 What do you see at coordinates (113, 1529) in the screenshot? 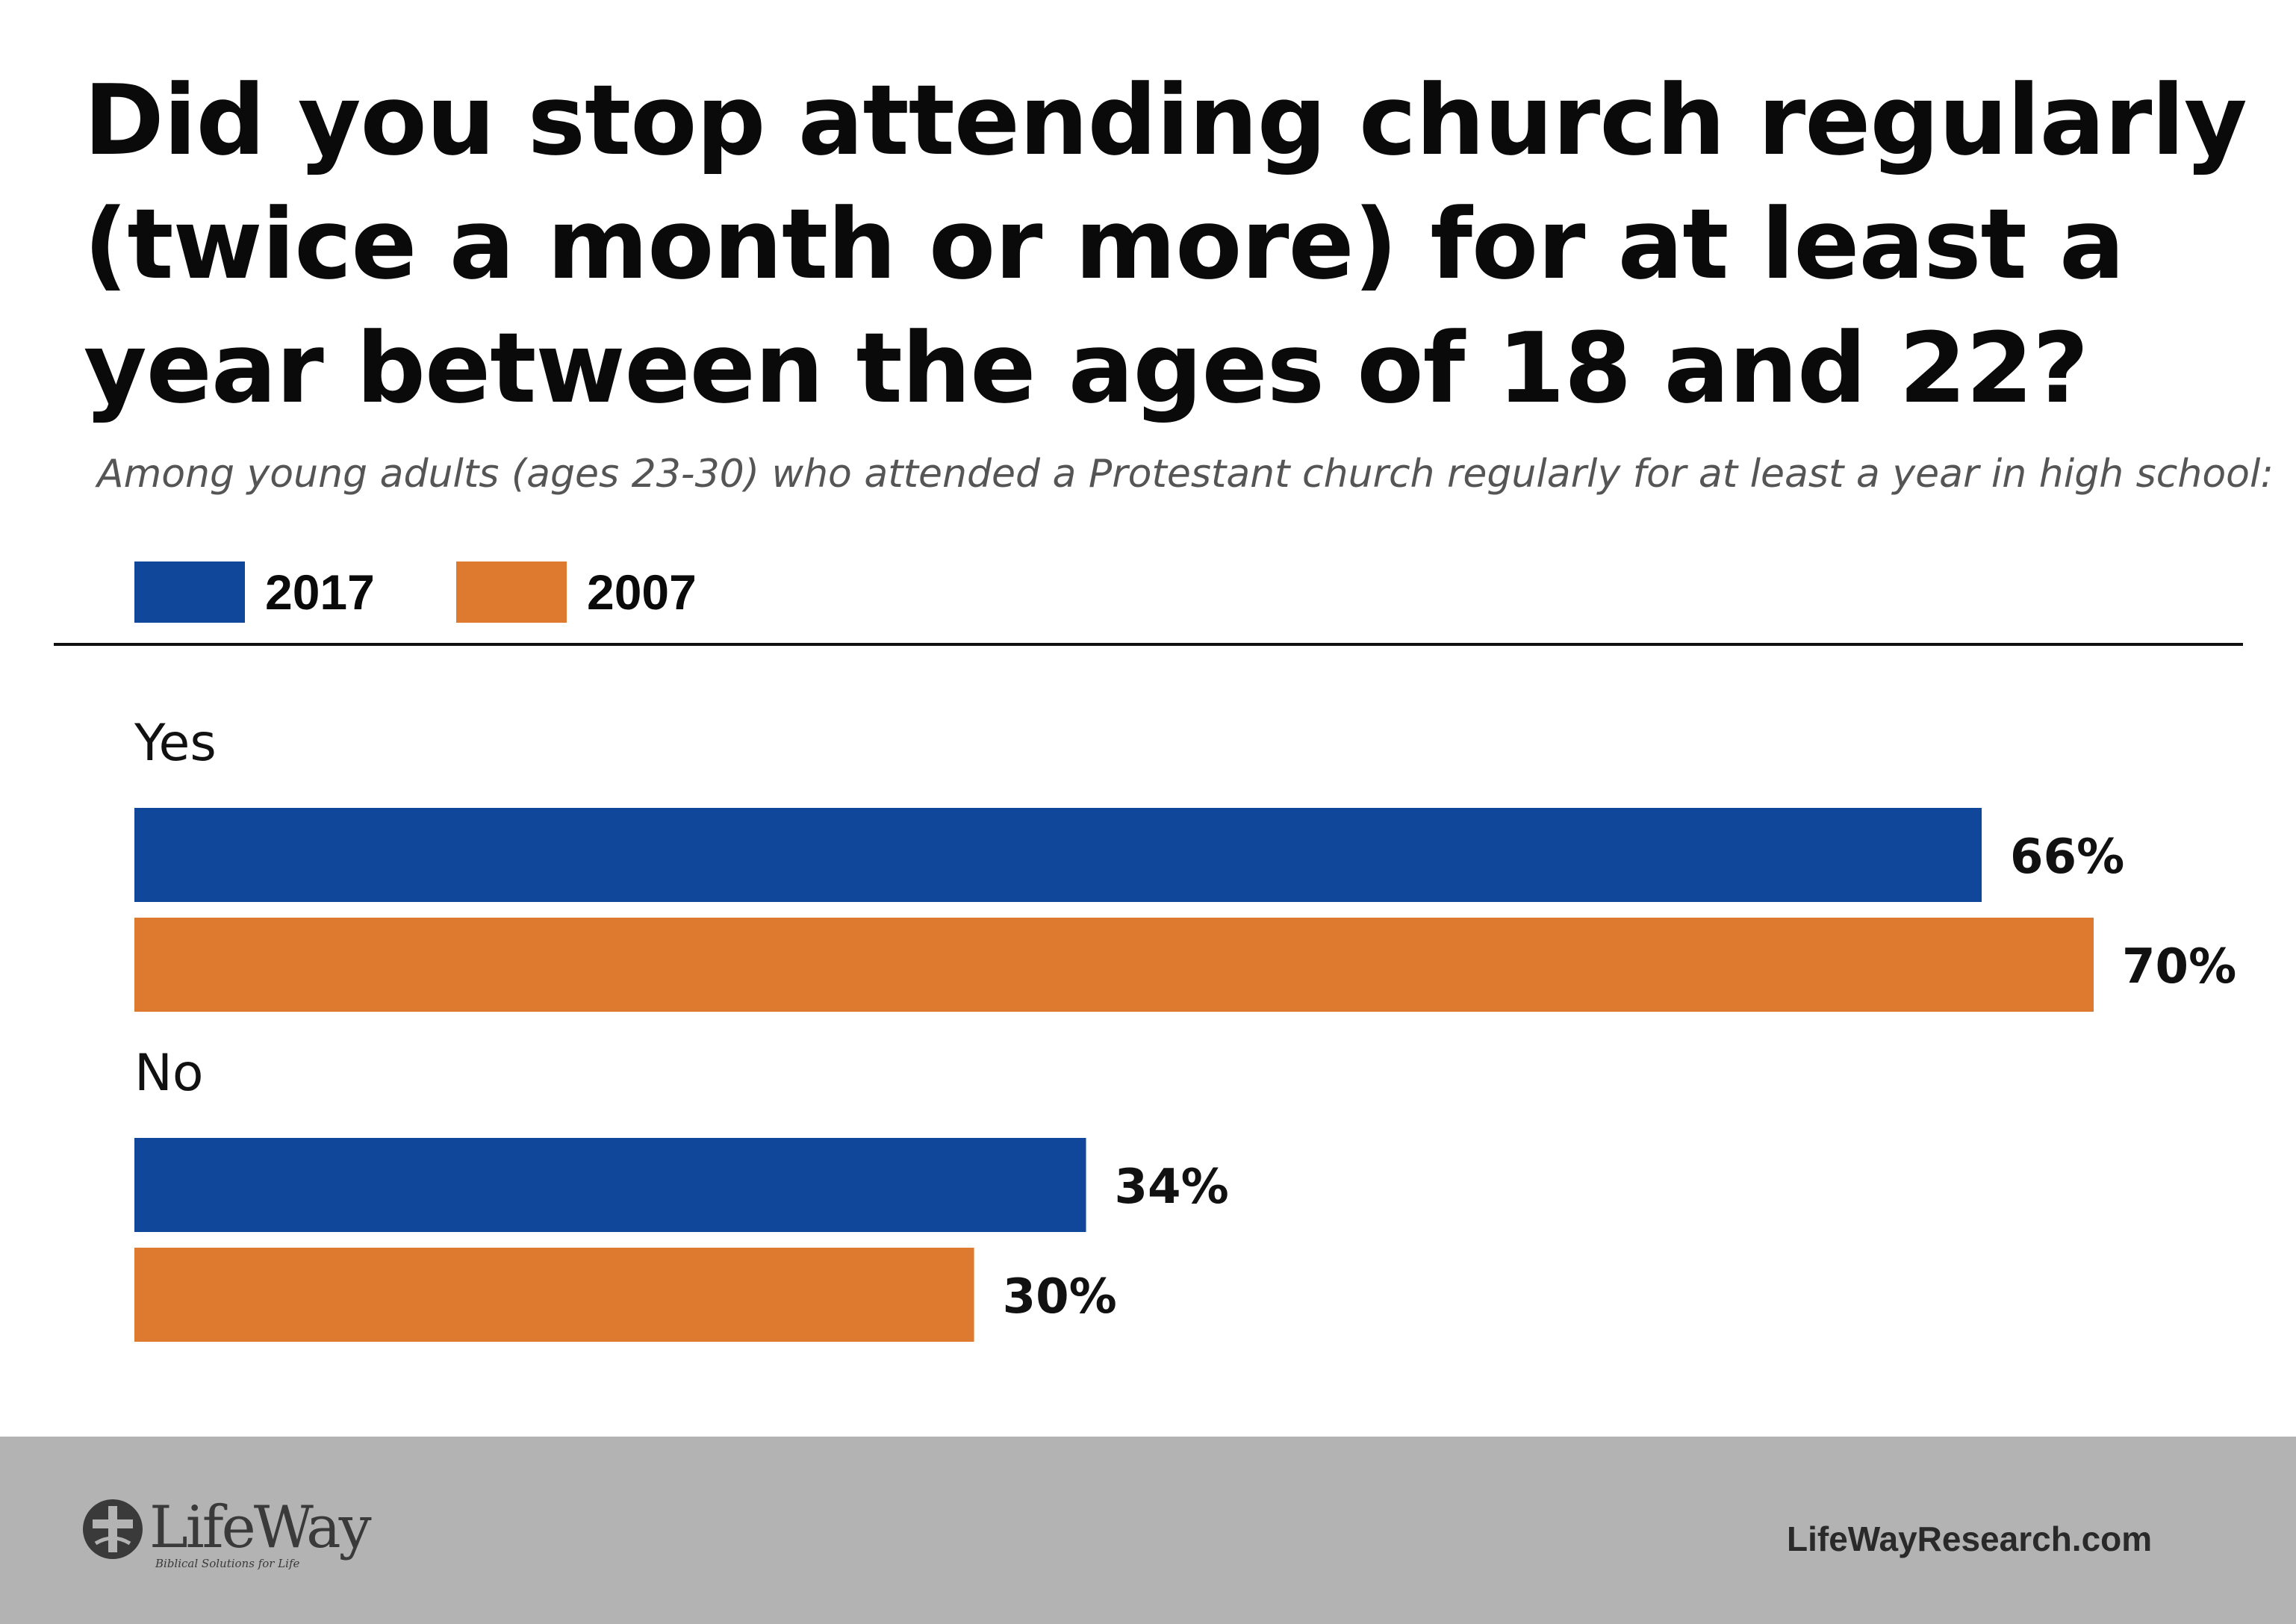
I see `logo-emblem-icon` at bounding box center [113, 1529].